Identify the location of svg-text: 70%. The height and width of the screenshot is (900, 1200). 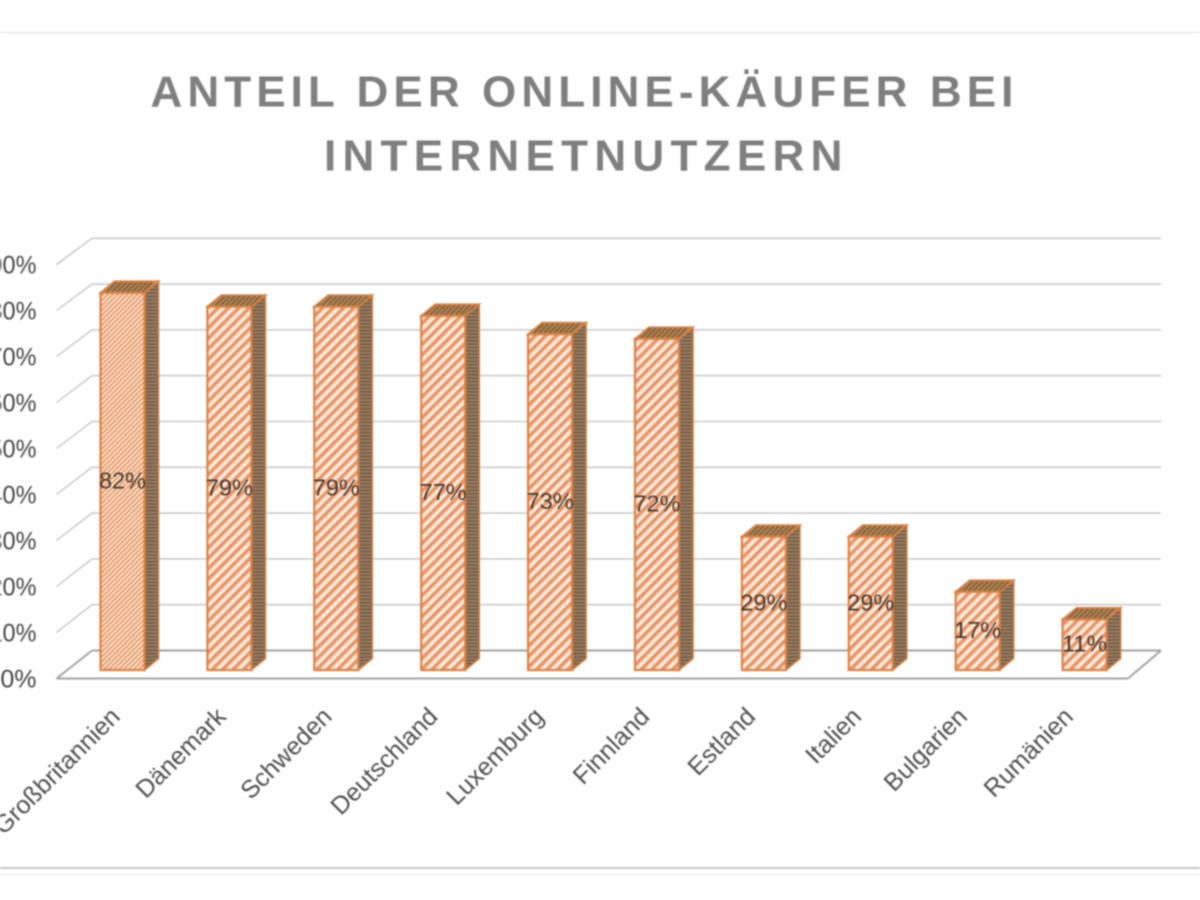
(18, 358).